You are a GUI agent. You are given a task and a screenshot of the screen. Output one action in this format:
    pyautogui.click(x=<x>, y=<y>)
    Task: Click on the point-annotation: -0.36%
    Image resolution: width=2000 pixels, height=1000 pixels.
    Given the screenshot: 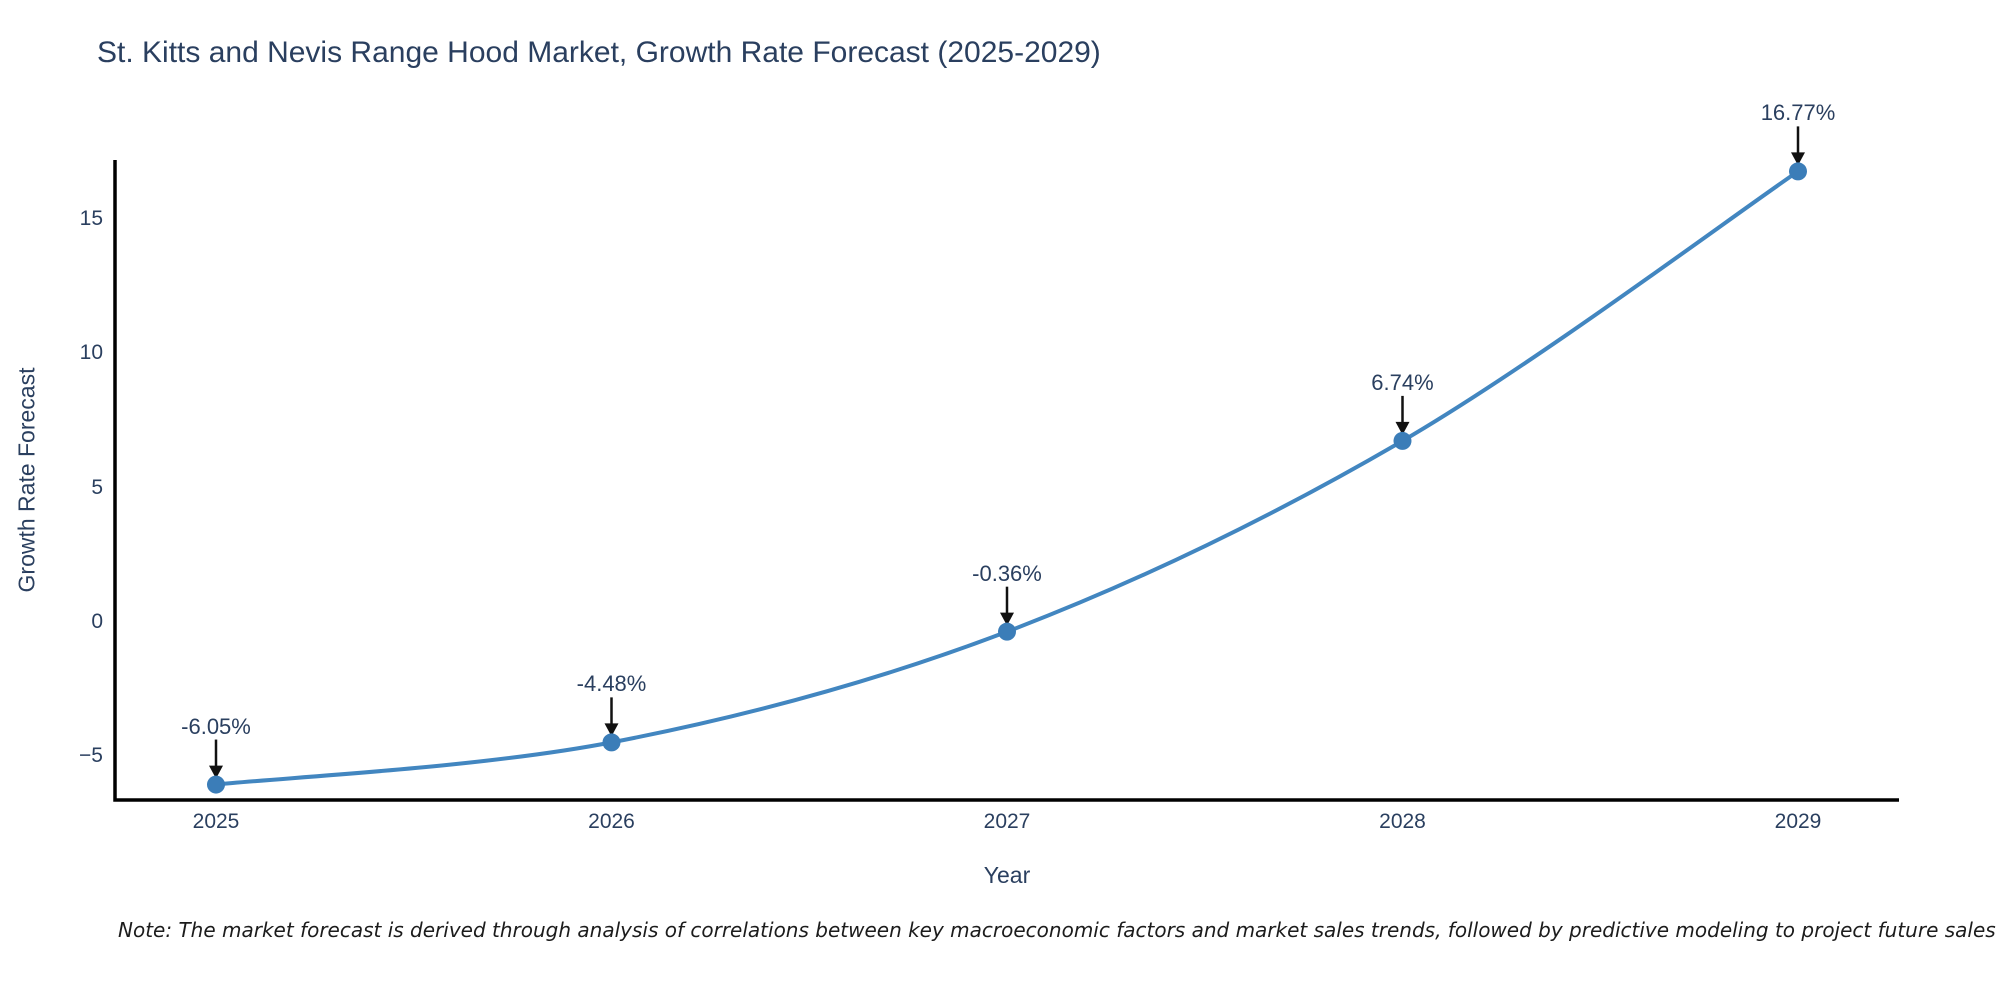 What is the action you would take?
    pyautogui.click(x=1007, y=573)
    